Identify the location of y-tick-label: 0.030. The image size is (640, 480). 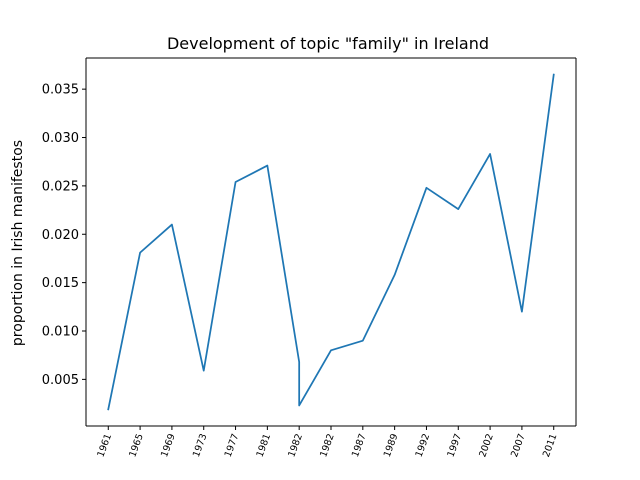
(60, 138).